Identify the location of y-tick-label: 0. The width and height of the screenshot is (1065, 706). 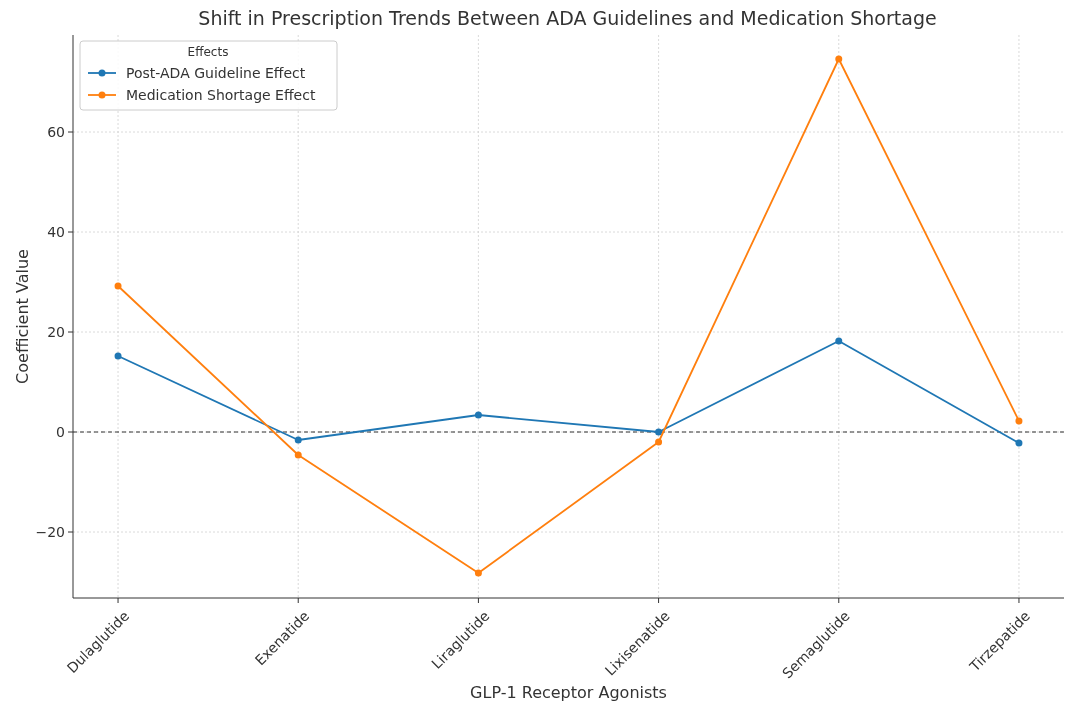
(60, 431).